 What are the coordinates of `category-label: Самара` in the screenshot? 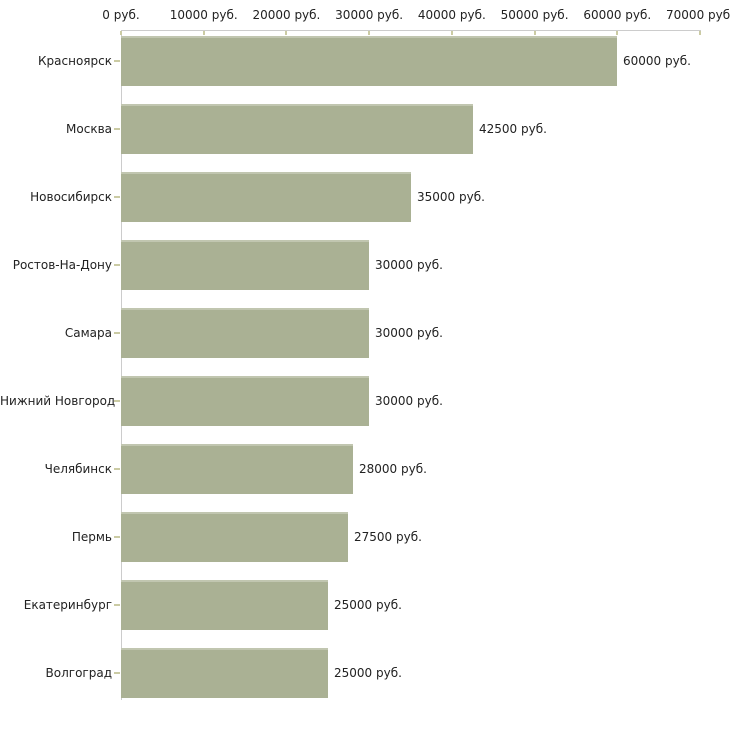 It's located at (88, 333).